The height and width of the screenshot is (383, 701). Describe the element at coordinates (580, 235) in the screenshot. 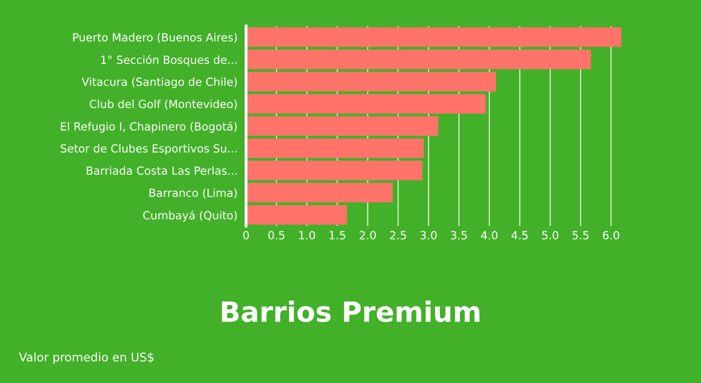

I see `x-tick-label: 5.5` at that location.